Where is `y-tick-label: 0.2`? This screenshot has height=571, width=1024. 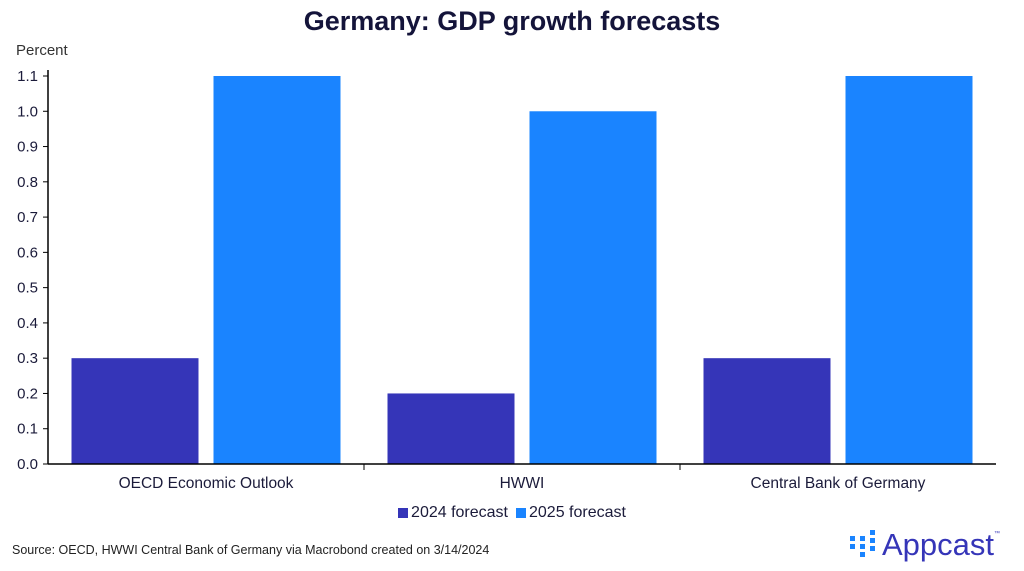
y-tick-label: 0.2 is located at coordinates (27, 393).